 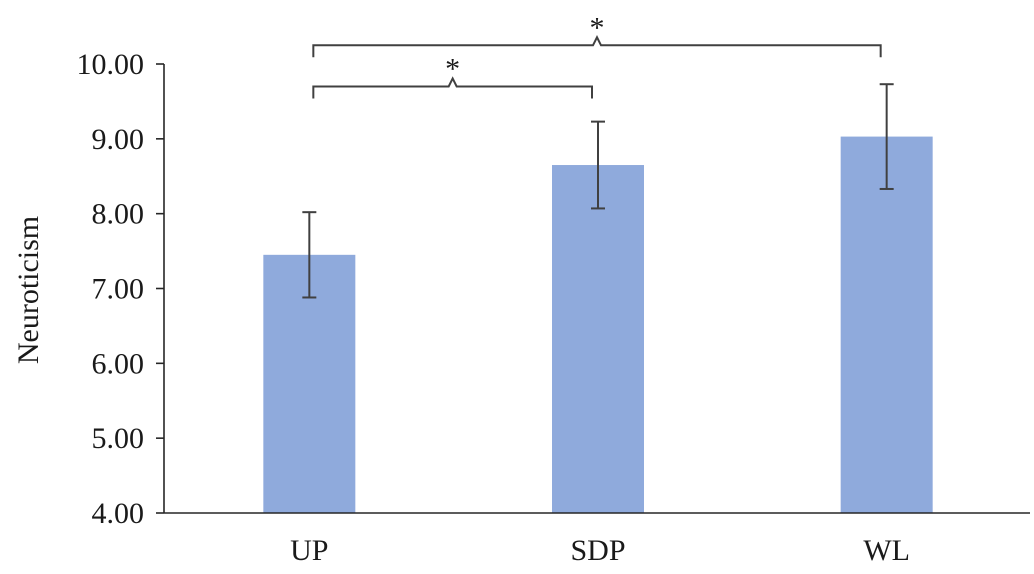 I want to click on y-tick-label: 4.00, so click(x=118, y=513).